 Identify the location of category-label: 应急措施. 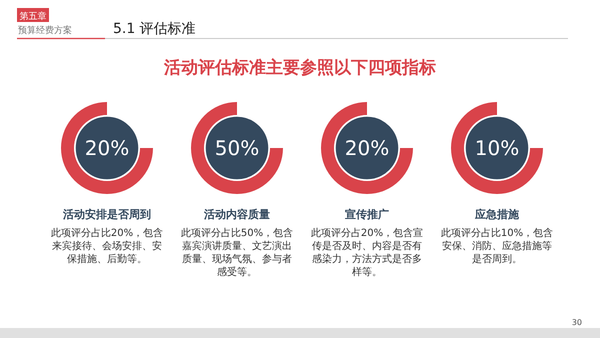
(497, 214).